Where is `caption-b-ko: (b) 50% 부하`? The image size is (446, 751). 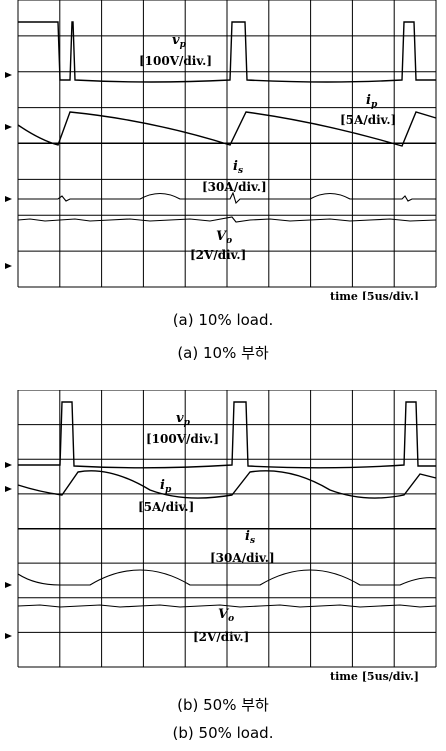 caption-b-ko: (b) 50% 부하 is located at coordinates (223, 705).